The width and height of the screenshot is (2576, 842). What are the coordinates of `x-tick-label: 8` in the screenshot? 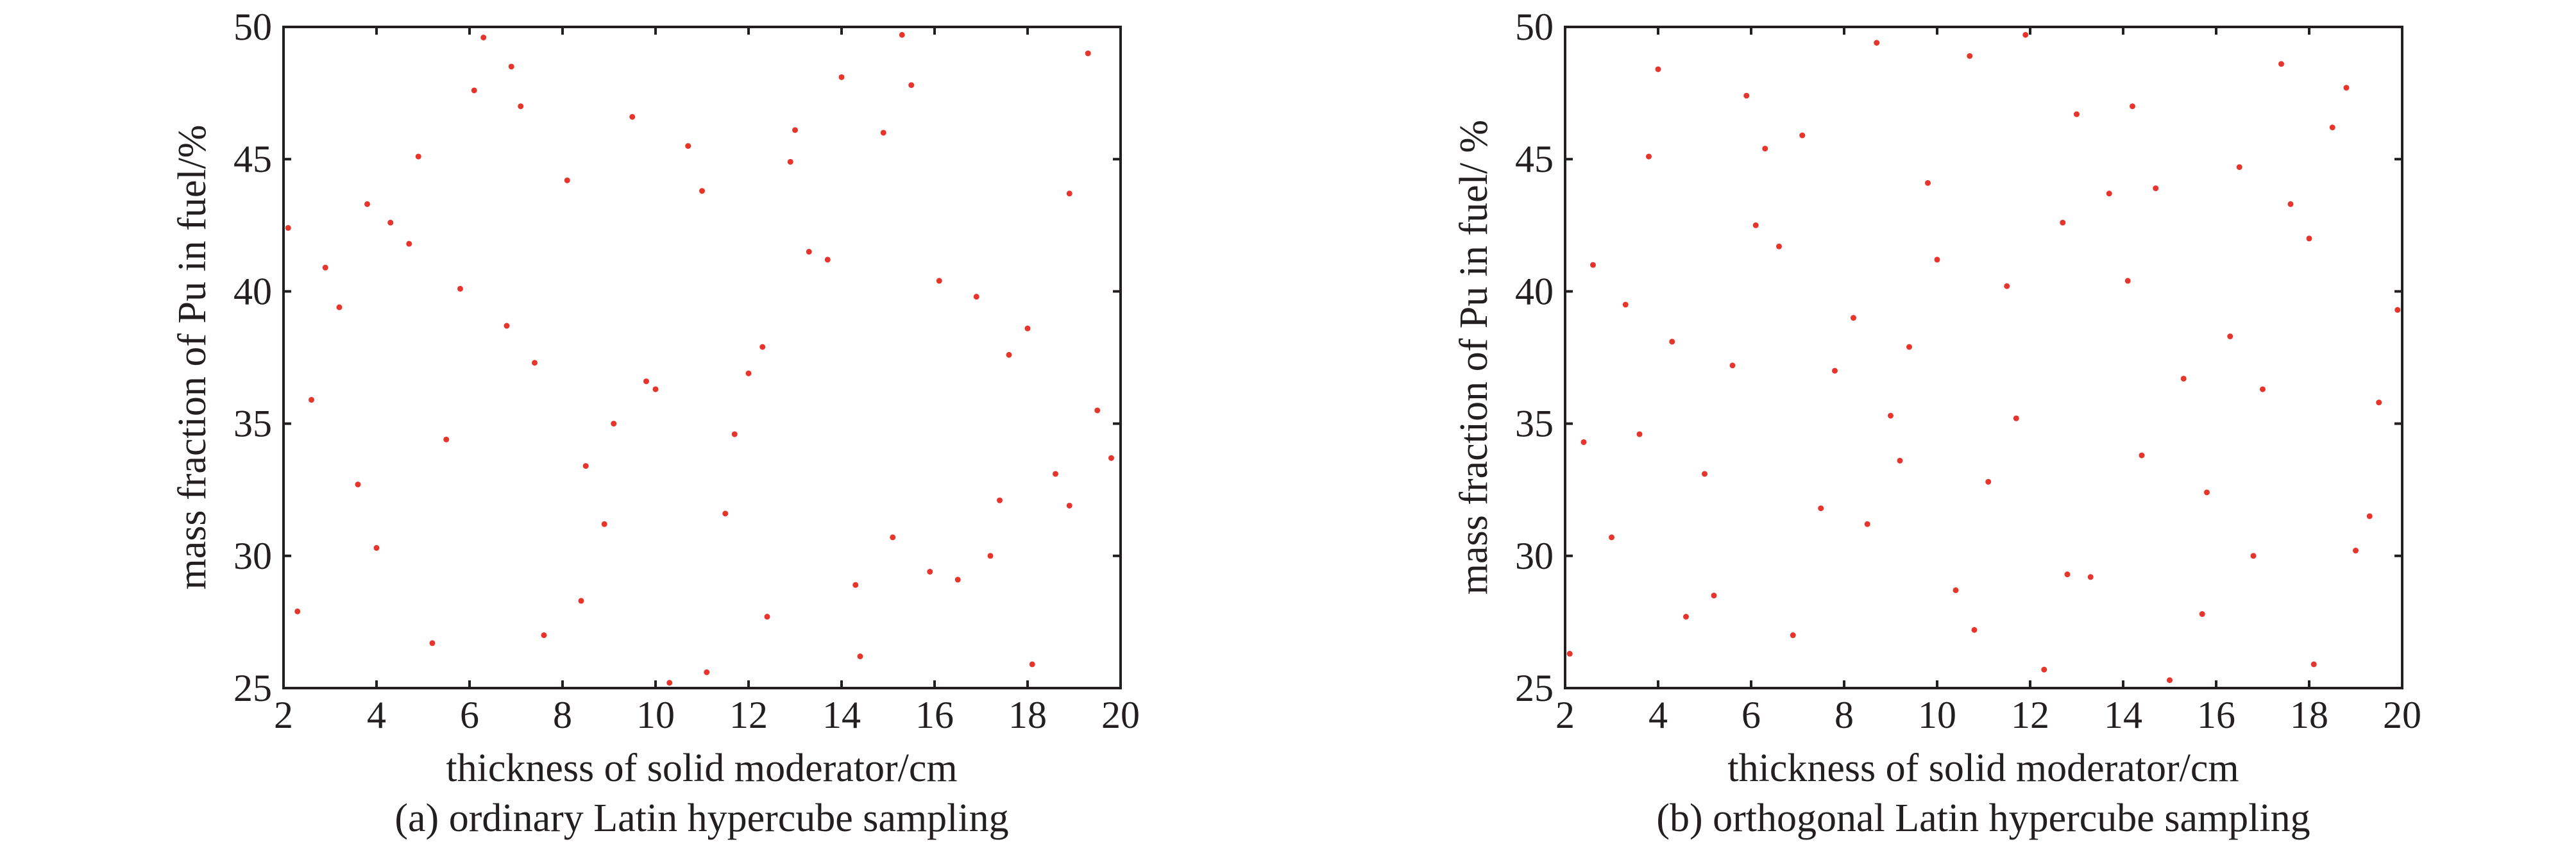 It's located at (562, 715).